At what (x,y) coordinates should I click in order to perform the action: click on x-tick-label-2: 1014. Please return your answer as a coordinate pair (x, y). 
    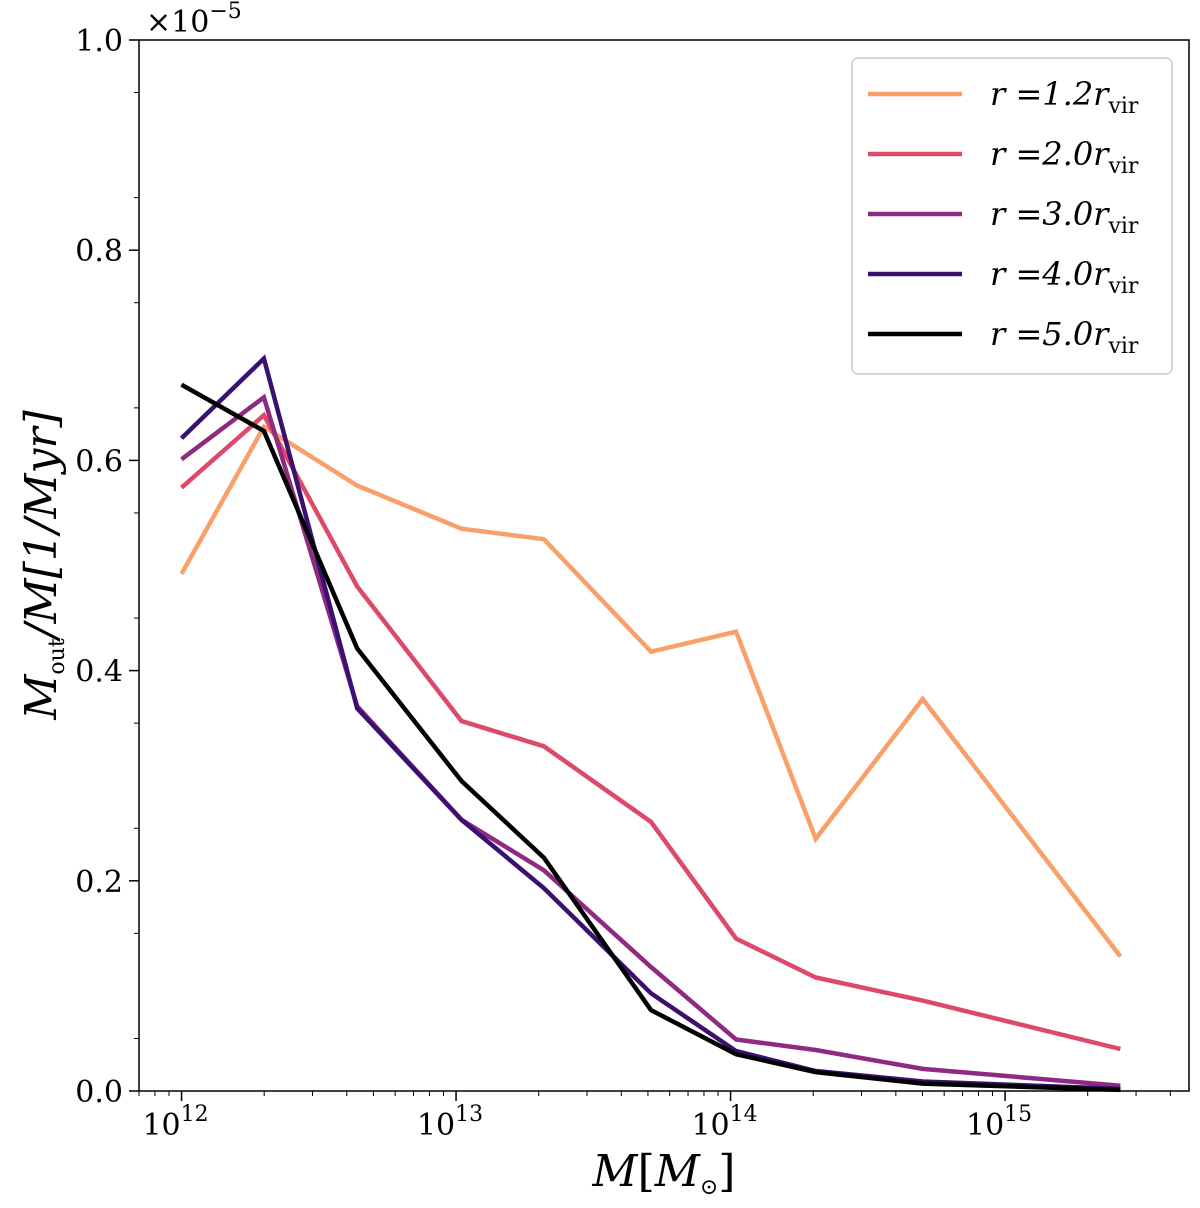
    Looking at the image, I should click on (724, 1122).